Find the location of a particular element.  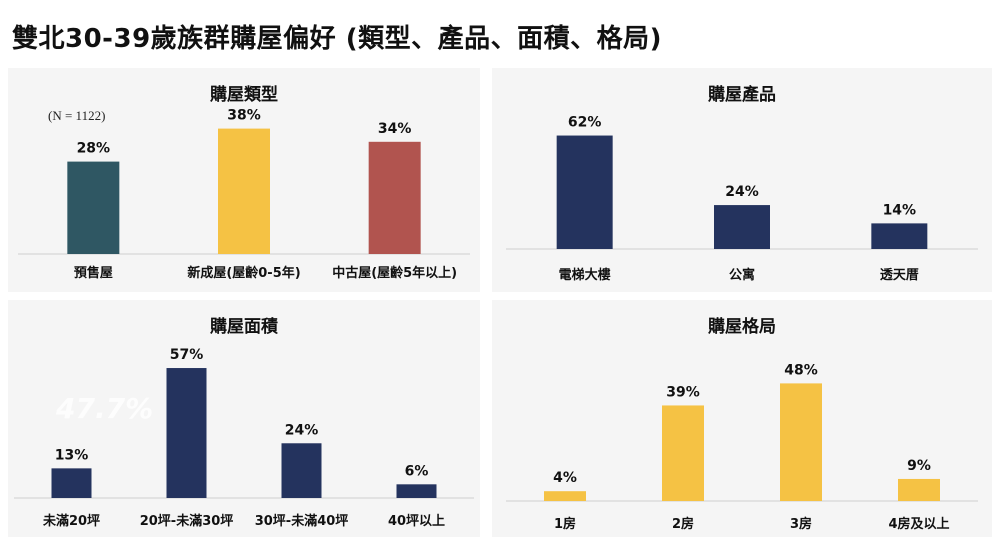

bar-value-label: 62% is located at coordinates (585, 123).